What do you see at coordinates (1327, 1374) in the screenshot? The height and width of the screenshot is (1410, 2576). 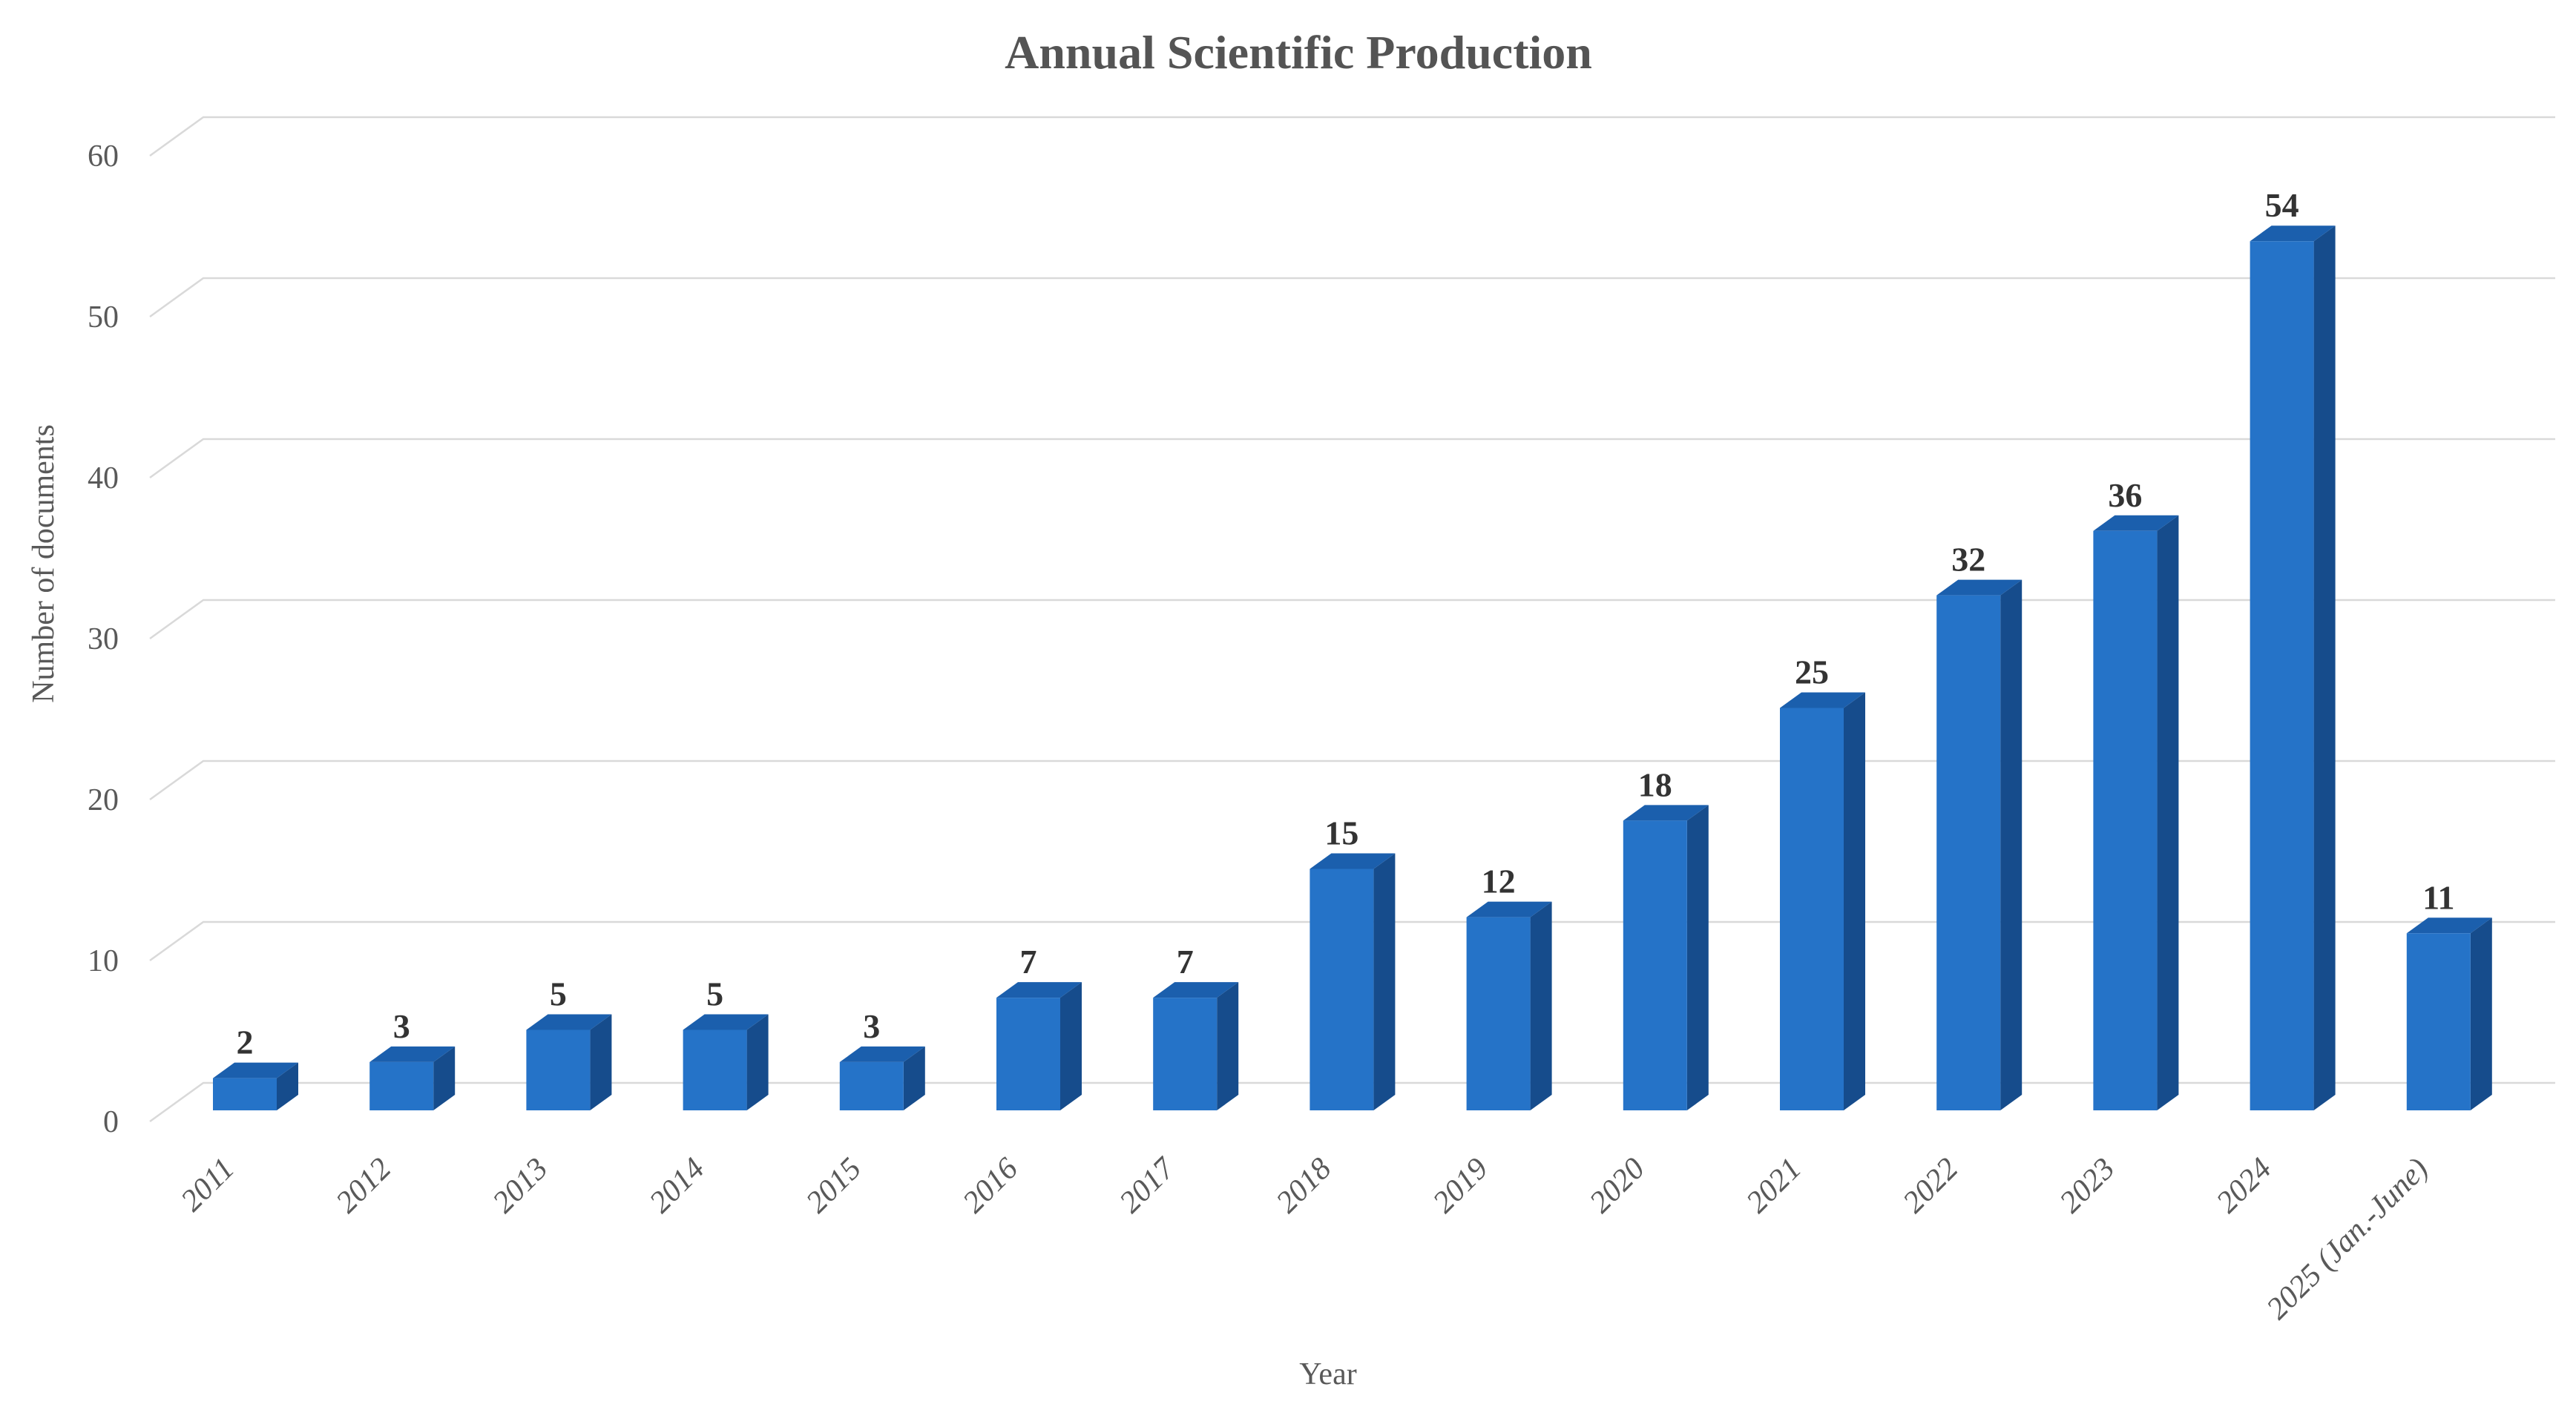 I see `x-axis-title: Year` at bounding box center [1327, 1374].